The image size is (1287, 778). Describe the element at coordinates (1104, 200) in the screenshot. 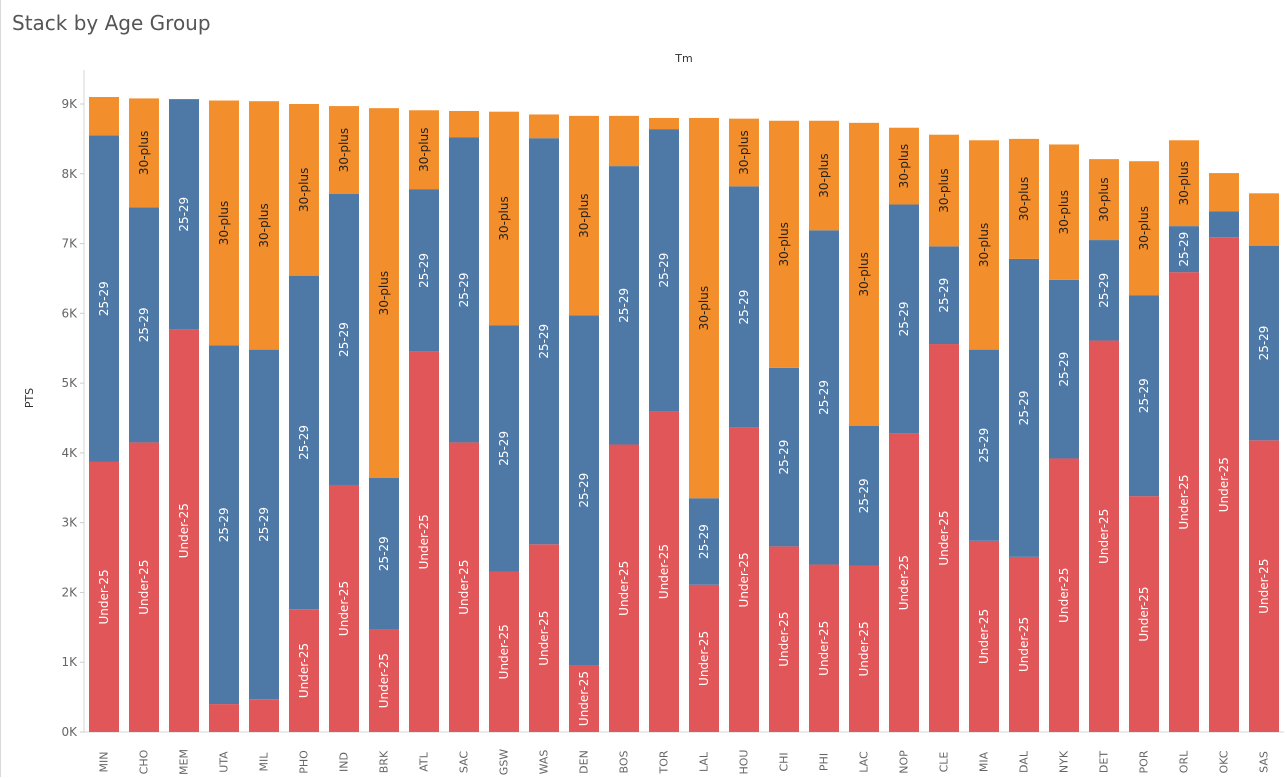

I see `bar-det-30-plus` at that location.